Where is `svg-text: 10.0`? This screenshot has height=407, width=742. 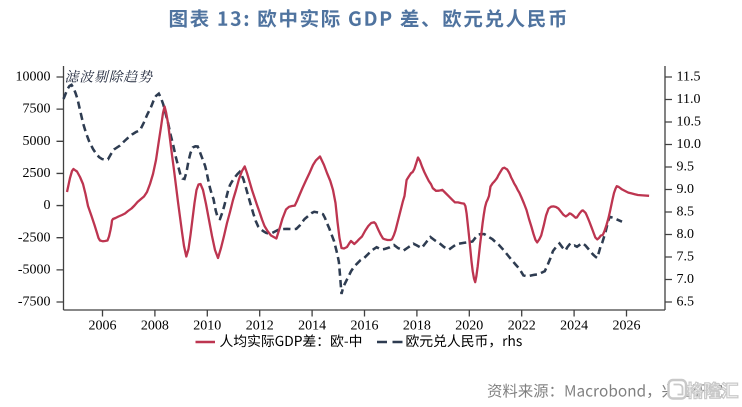
svg-text: 10.0 is located at coordinates (689, 144).